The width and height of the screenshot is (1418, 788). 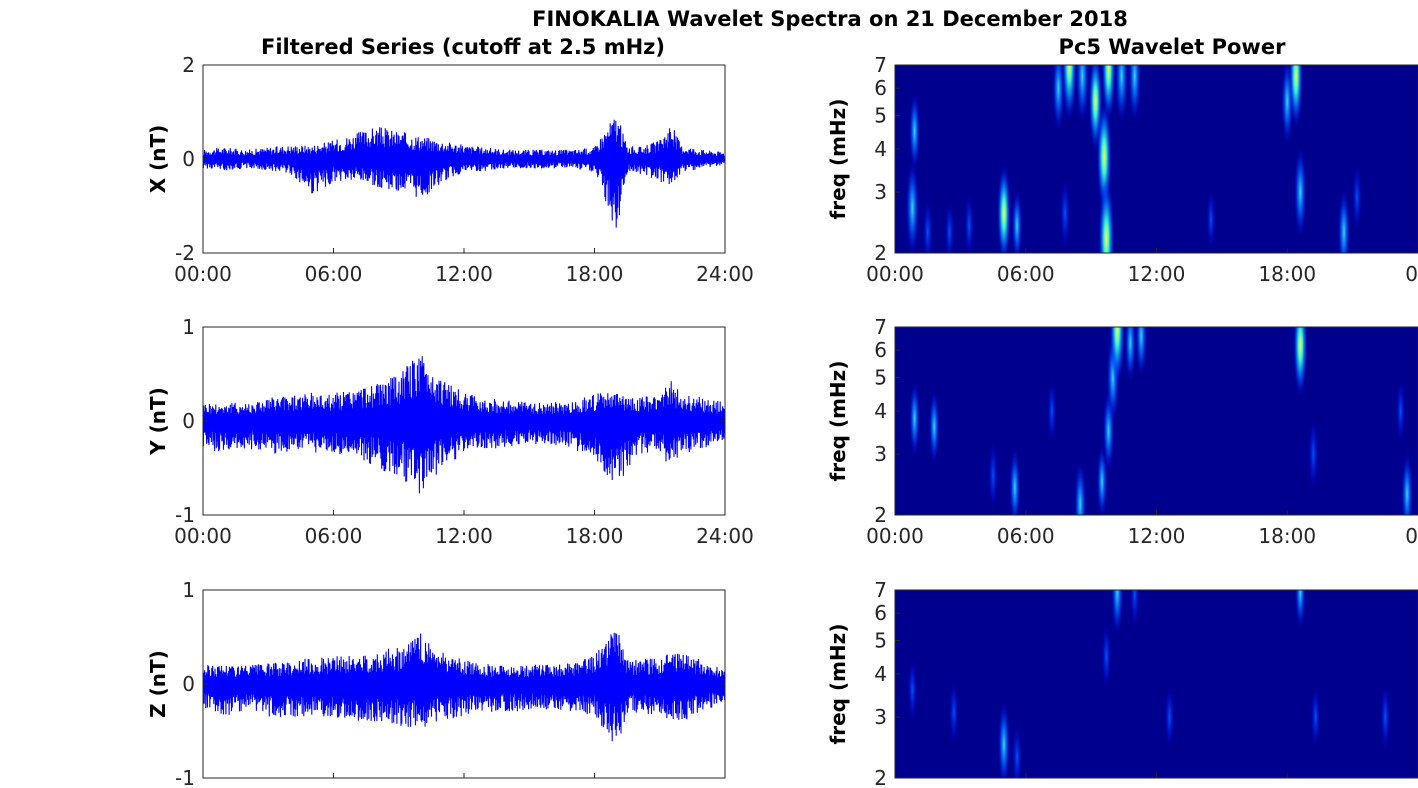 I want to click on x-wavelet-ytick-label-5: 7, so click(x=880, y=65).